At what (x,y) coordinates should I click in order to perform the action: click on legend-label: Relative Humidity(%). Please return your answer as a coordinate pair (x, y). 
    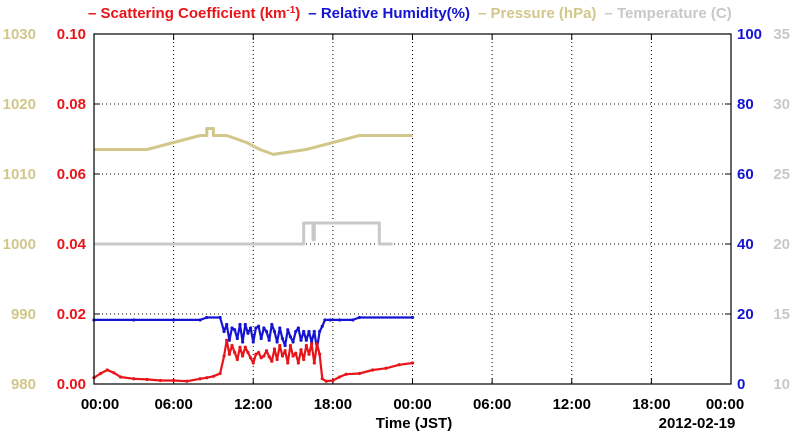
    Looking at the image, I should click on (395, 13).